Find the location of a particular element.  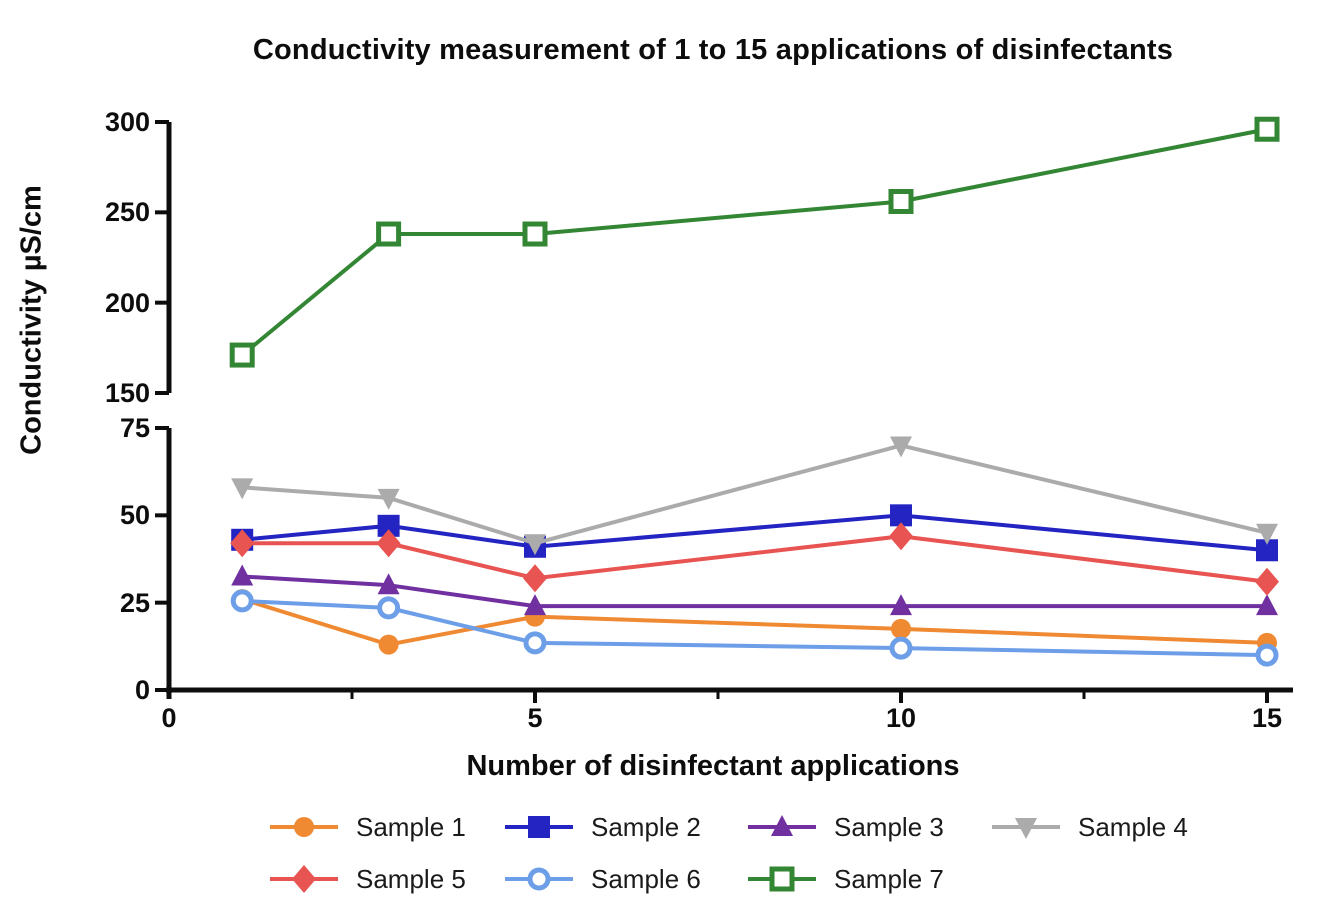

x-tick-label: 0 is located at coordinates (169, 718).